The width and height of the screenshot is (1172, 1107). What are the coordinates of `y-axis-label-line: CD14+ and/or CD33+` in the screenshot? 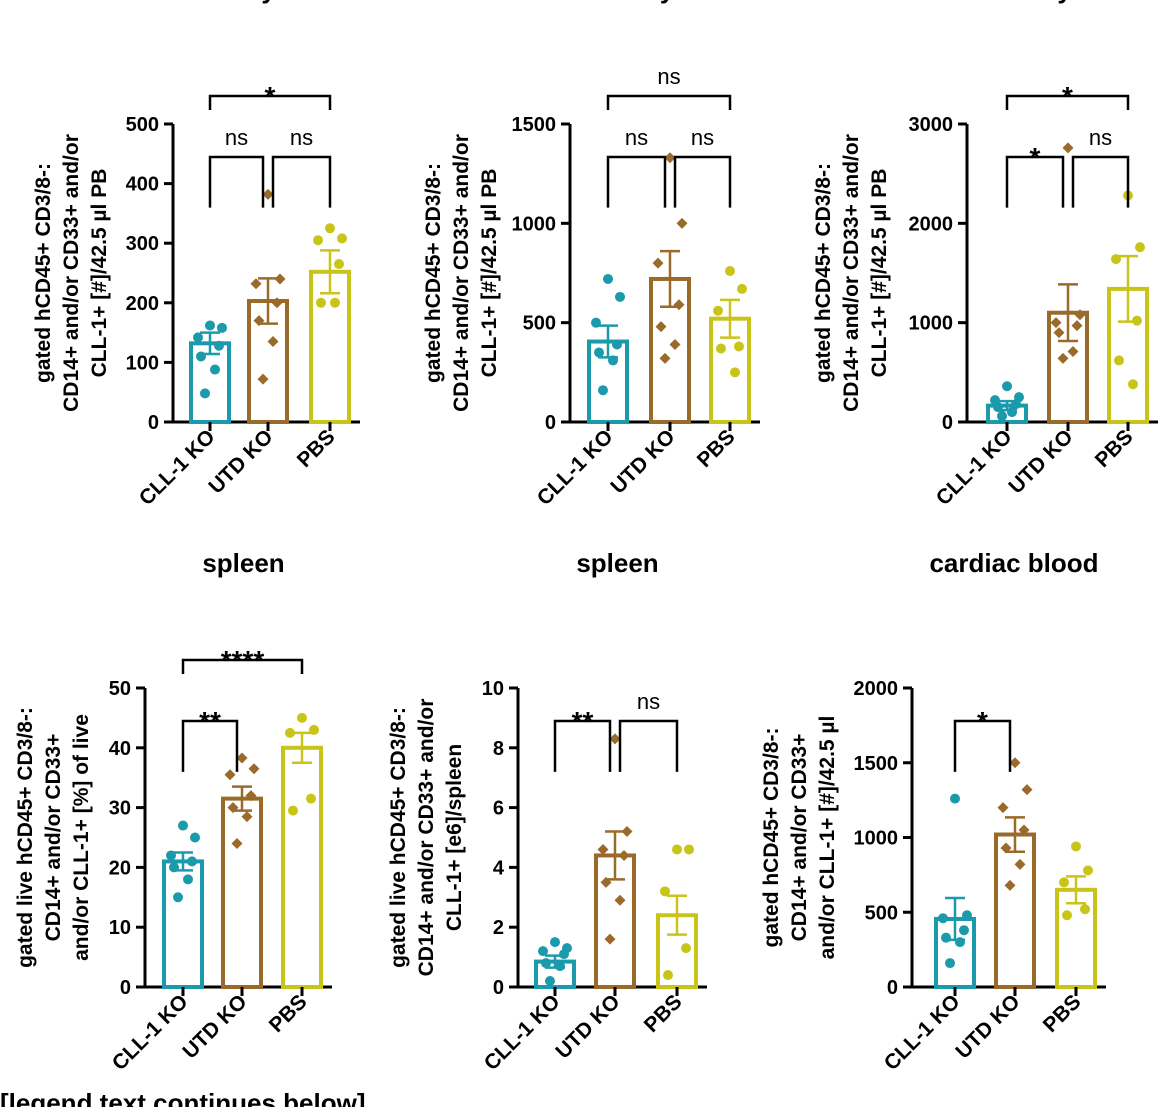 It's located at (799, 838).